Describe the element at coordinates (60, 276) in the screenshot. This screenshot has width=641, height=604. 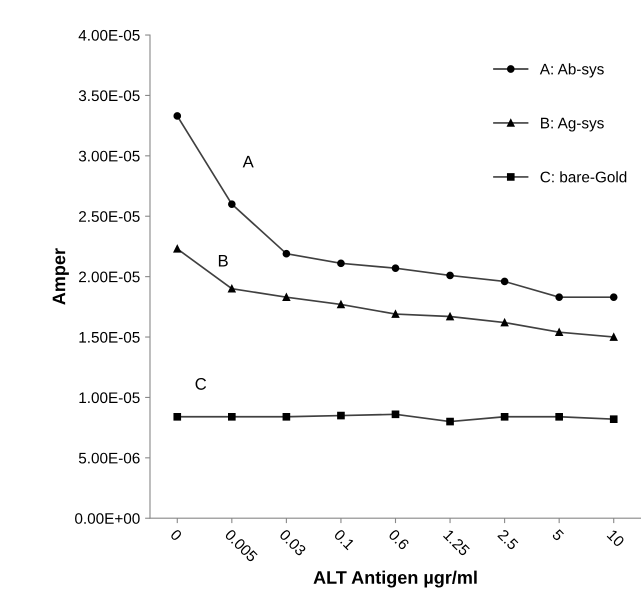
I see `y-axis-title: Amper` at that location.